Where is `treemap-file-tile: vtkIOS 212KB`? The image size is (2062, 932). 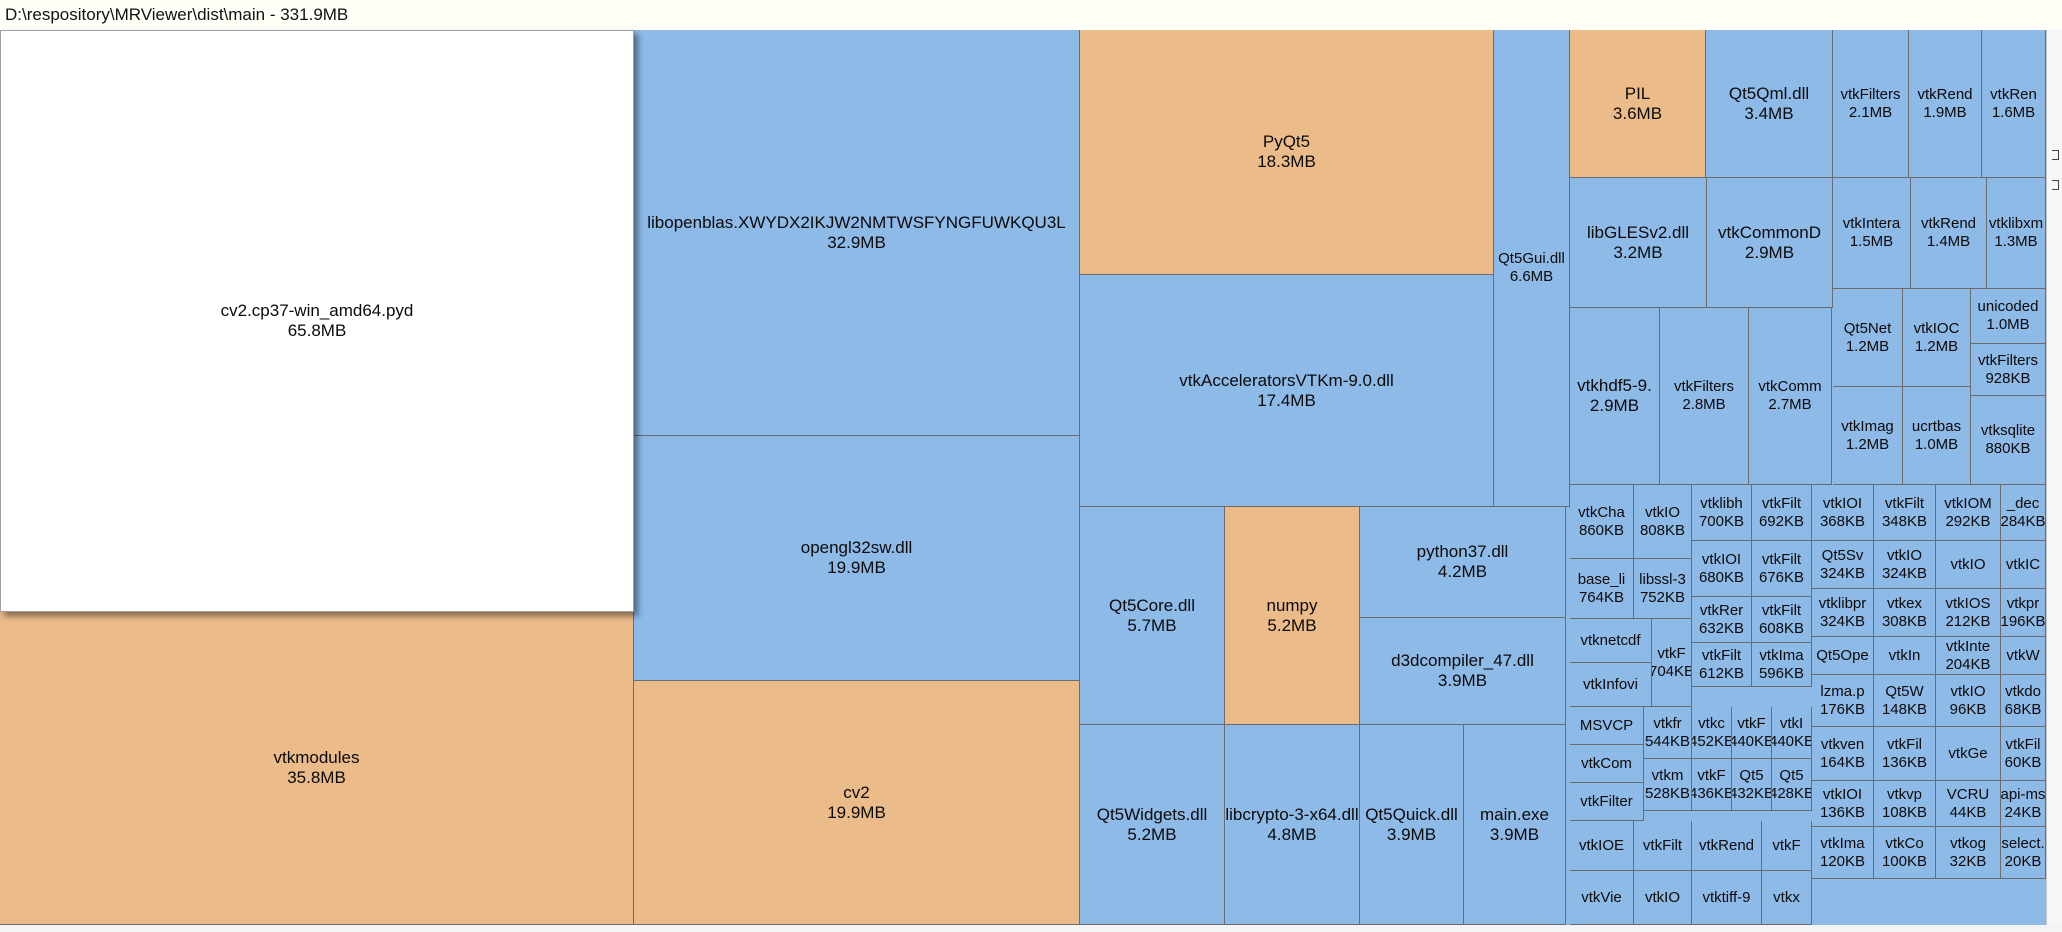
treemap-file-tile: vtkIOS 212KB is located at coordinates (1968, 613).